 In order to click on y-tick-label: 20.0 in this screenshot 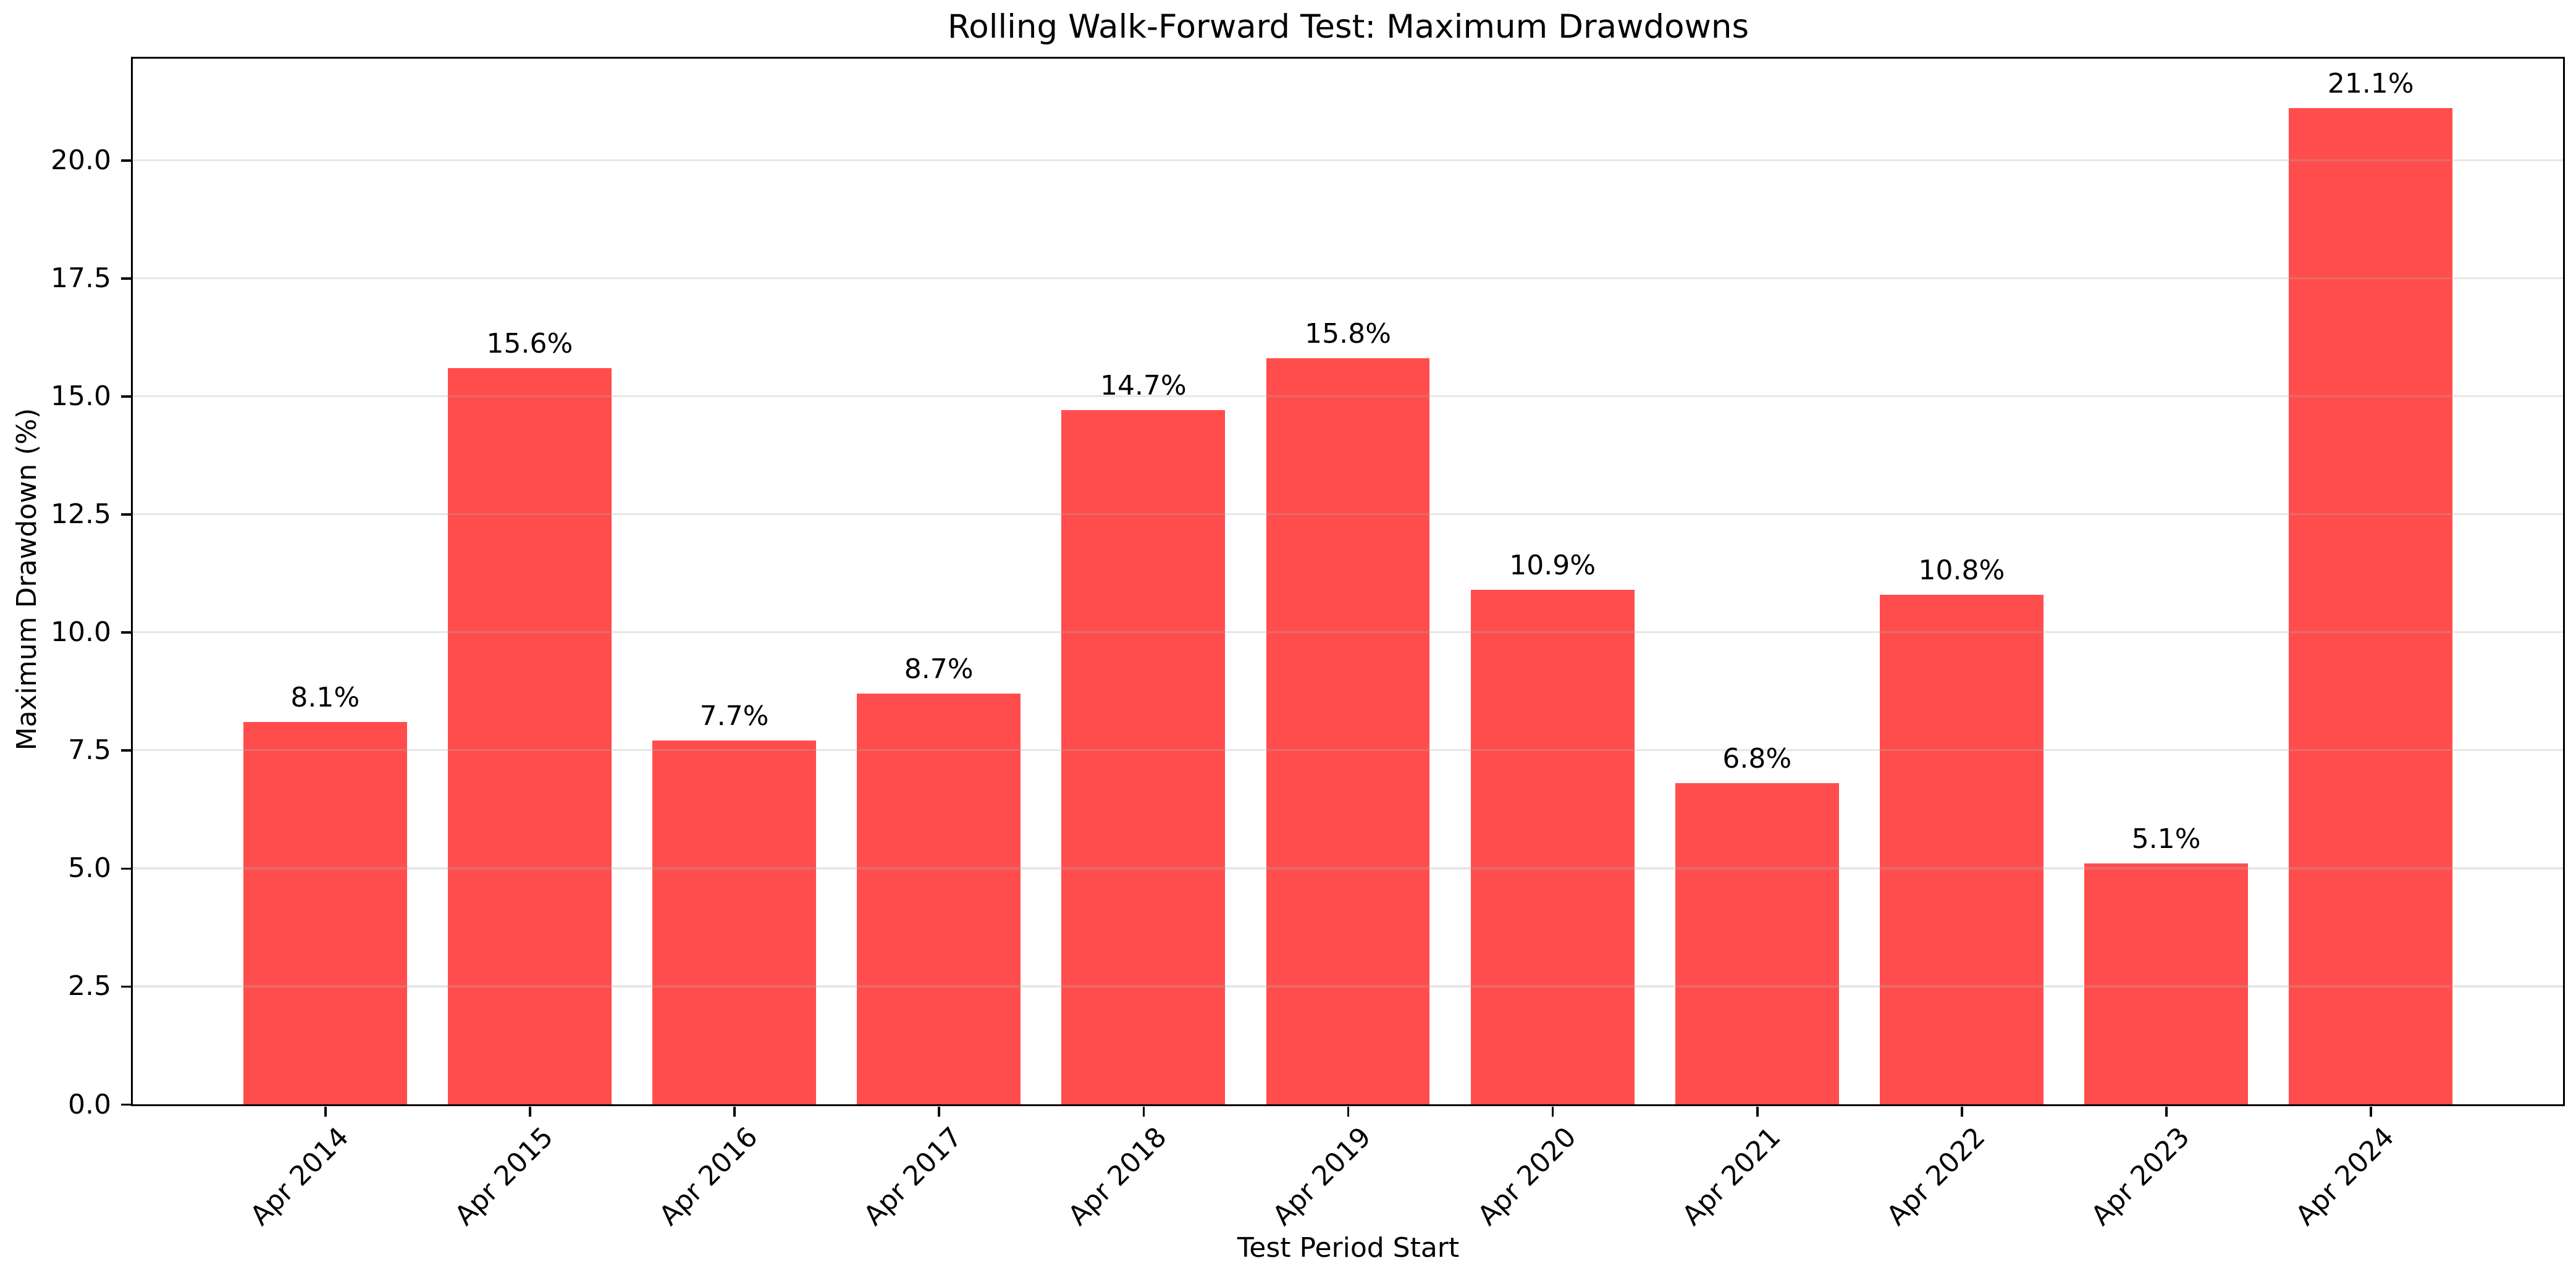, I will do `click(81, 160)`.